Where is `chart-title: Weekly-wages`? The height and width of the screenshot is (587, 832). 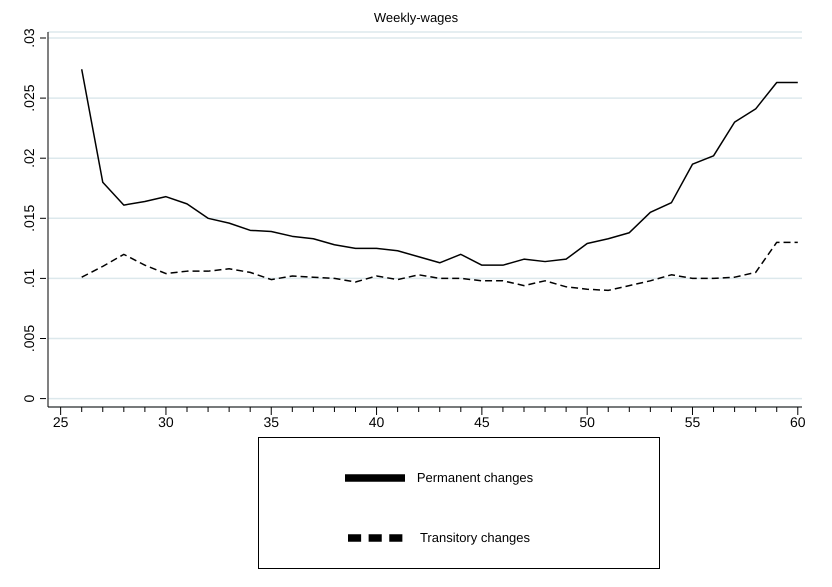
chart-title: Weekly-wages is located at coordinates (416, 17).